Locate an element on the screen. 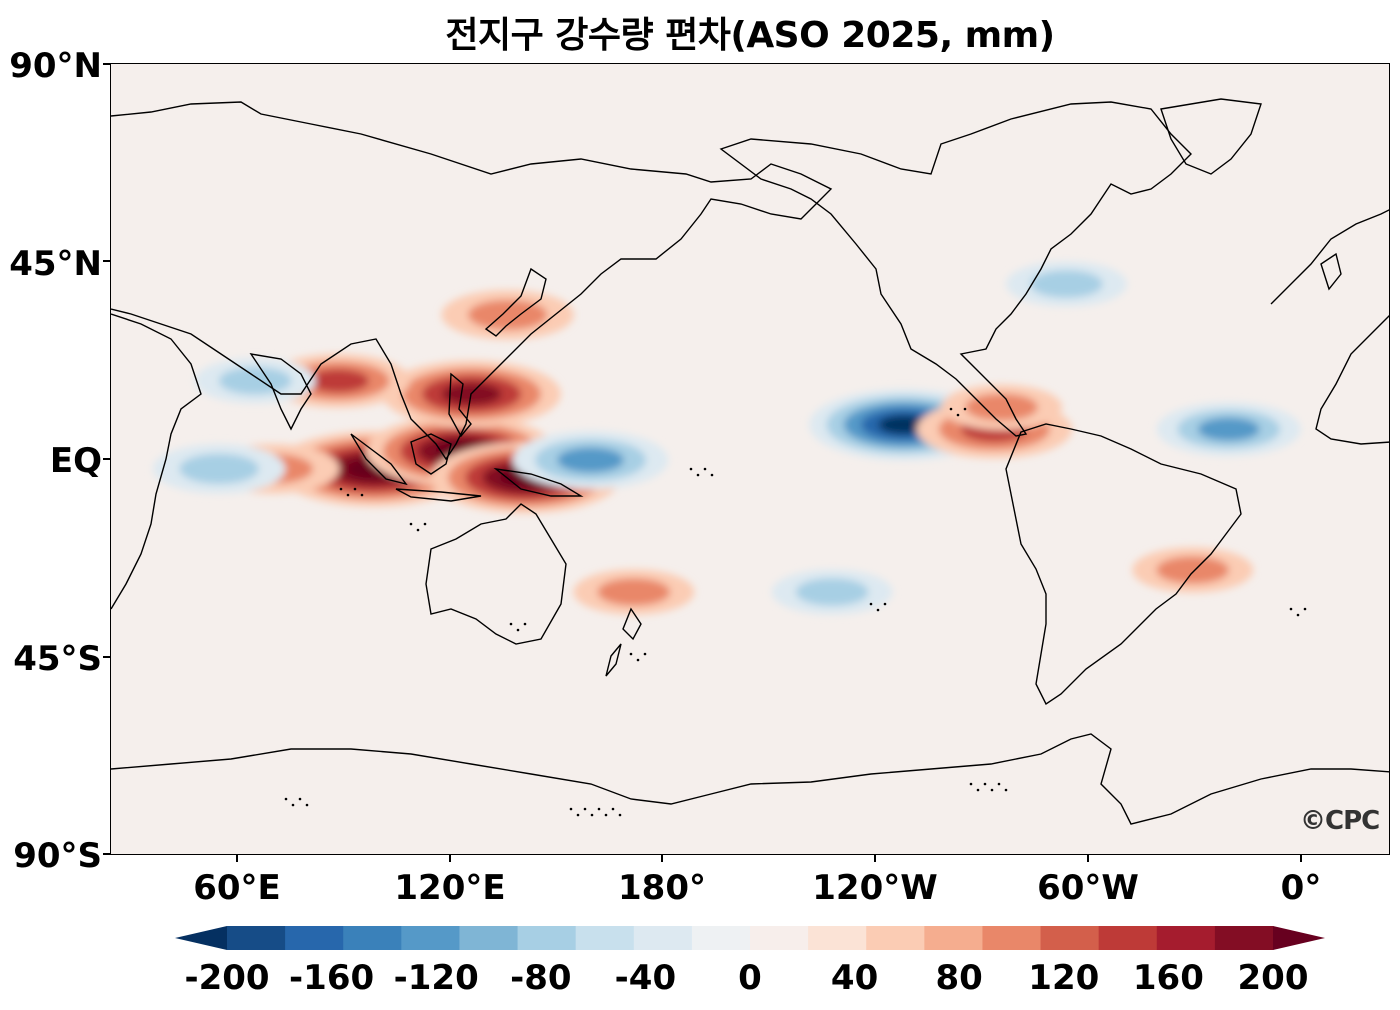  coastline-australia is located at coordinates (496, 574).